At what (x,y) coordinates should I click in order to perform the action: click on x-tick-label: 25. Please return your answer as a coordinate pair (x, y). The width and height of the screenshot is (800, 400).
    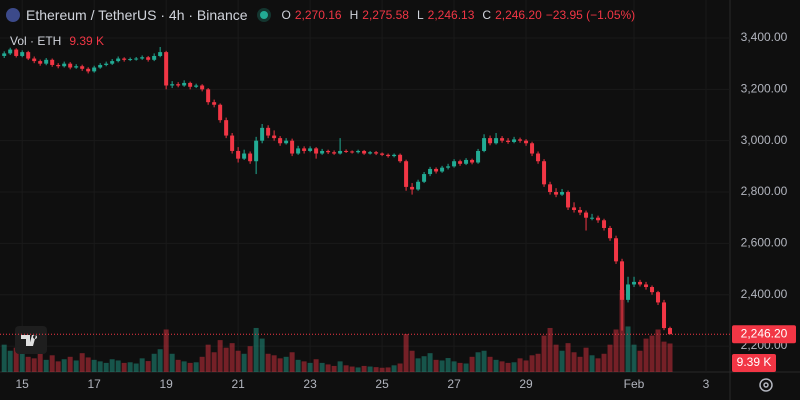
    Looking at the image, I should click on (382, 384).